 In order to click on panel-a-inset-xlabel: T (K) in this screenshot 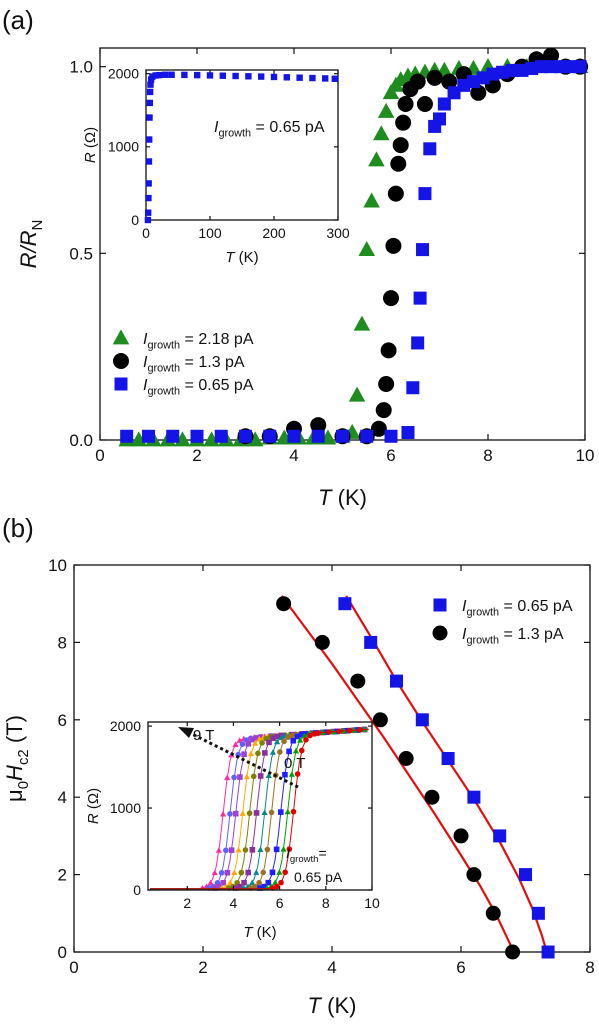, I will do `click(241, 257)`.